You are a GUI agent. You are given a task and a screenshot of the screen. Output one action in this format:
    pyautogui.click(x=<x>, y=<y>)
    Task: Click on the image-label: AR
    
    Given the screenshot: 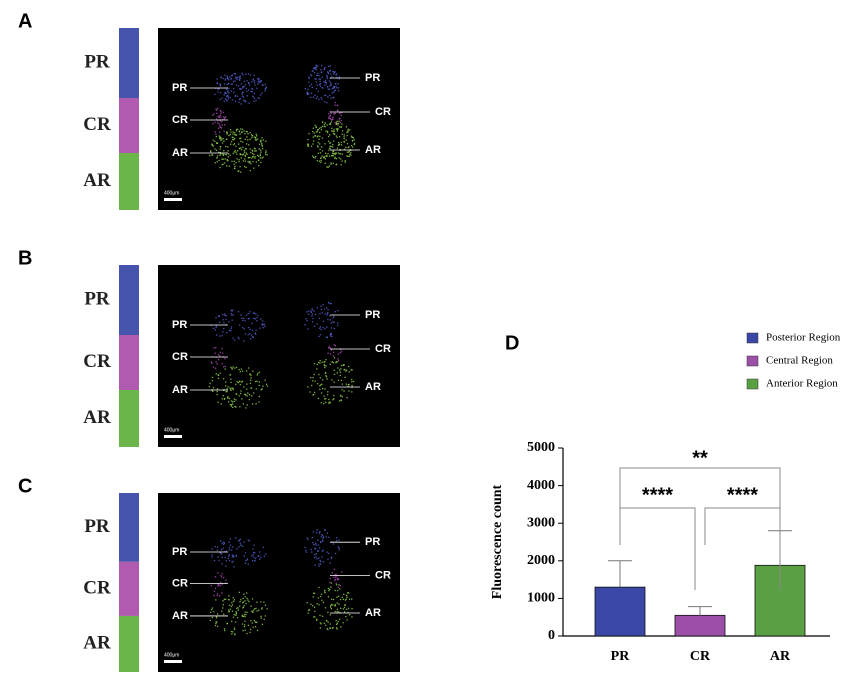 What is the action you would take?
    pyautogui.click(x=373, y=150)
    